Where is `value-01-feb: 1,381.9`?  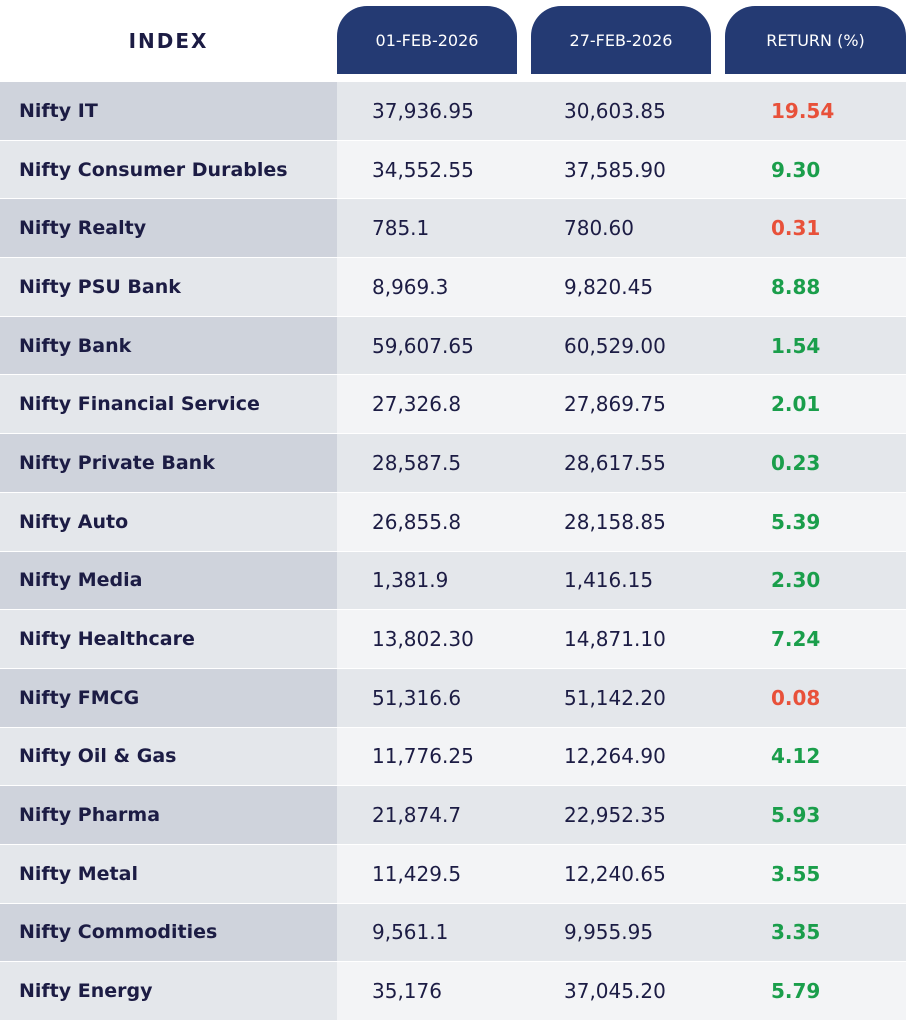
value-01-feb: 1,381.9 is located at coordinates (434, 580).